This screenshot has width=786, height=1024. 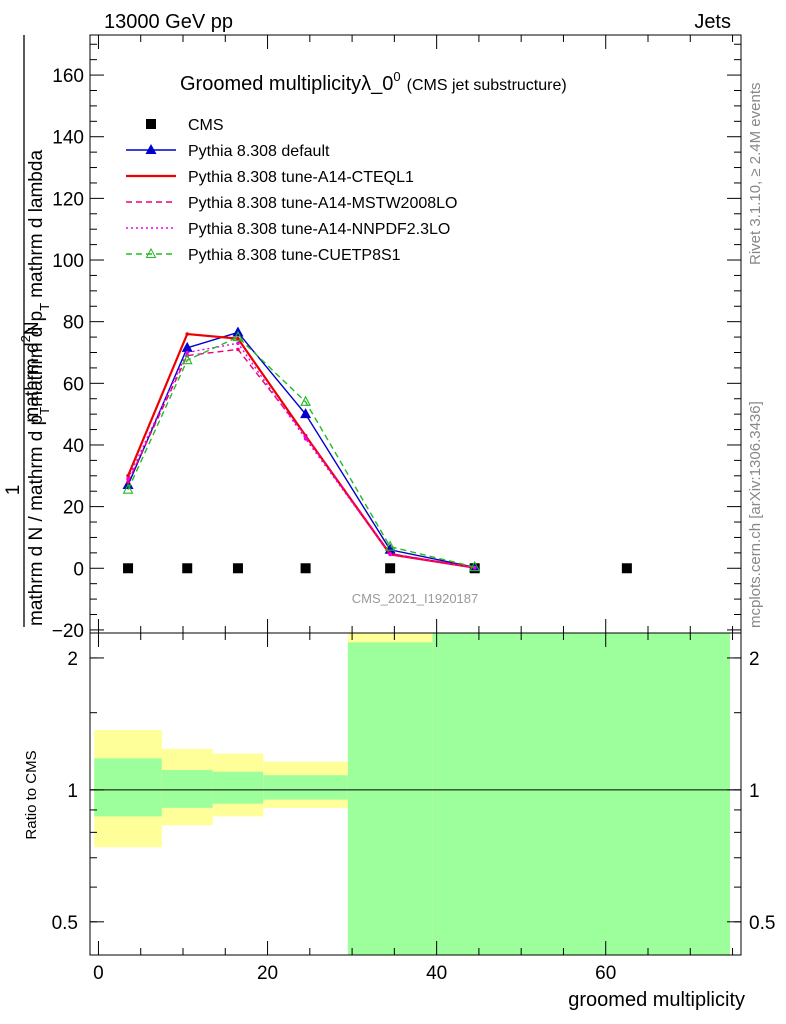 What do you see at coordinates (259, 151) in the screenshot?
I see `legend-label: Pythia 8.308 default` at bounding box center [259, 151].